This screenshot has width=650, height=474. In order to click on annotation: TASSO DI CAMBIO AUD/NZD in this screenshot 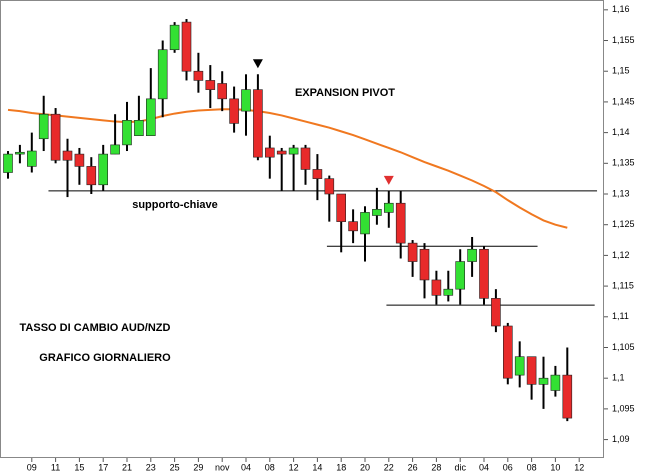, I will do `click(95, 328)`.